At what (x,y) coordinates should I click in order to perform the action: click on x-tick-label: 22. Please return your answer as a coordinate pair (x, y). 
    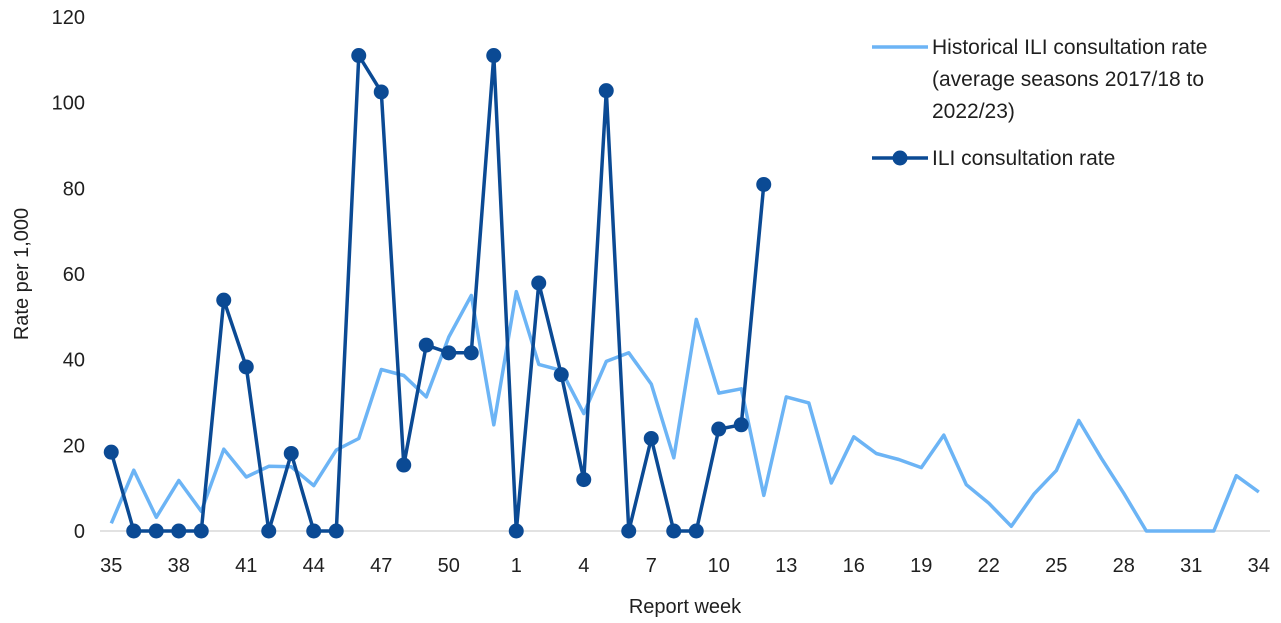
    Looking at the image, I should click on (989, 566).